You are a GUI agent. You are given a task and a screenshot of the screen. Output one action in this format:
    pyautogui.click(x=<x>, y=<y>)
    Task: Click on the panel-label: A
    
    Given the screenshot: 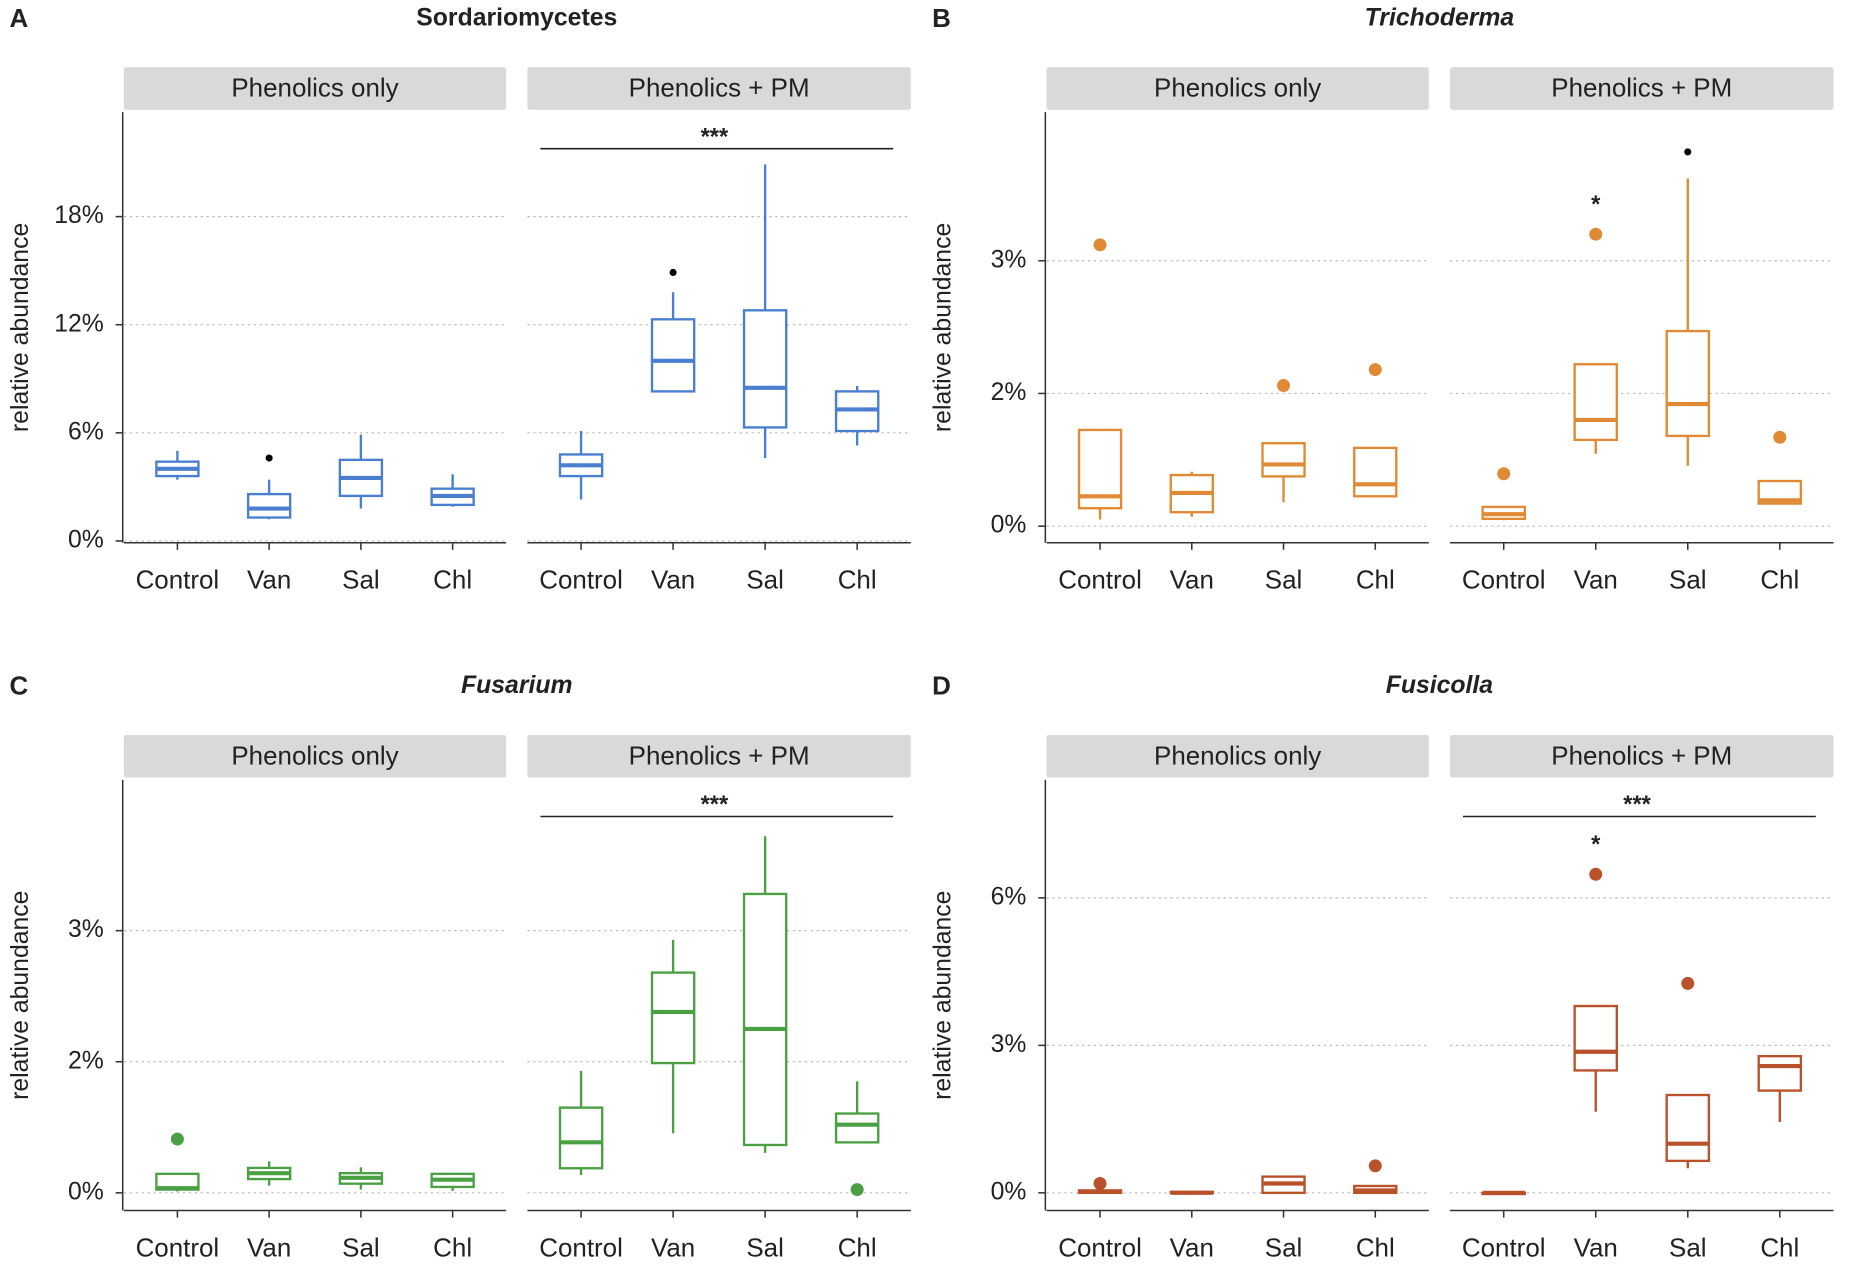 What is the action you would take?
    pyautogui.click(x=19, y=19)
    